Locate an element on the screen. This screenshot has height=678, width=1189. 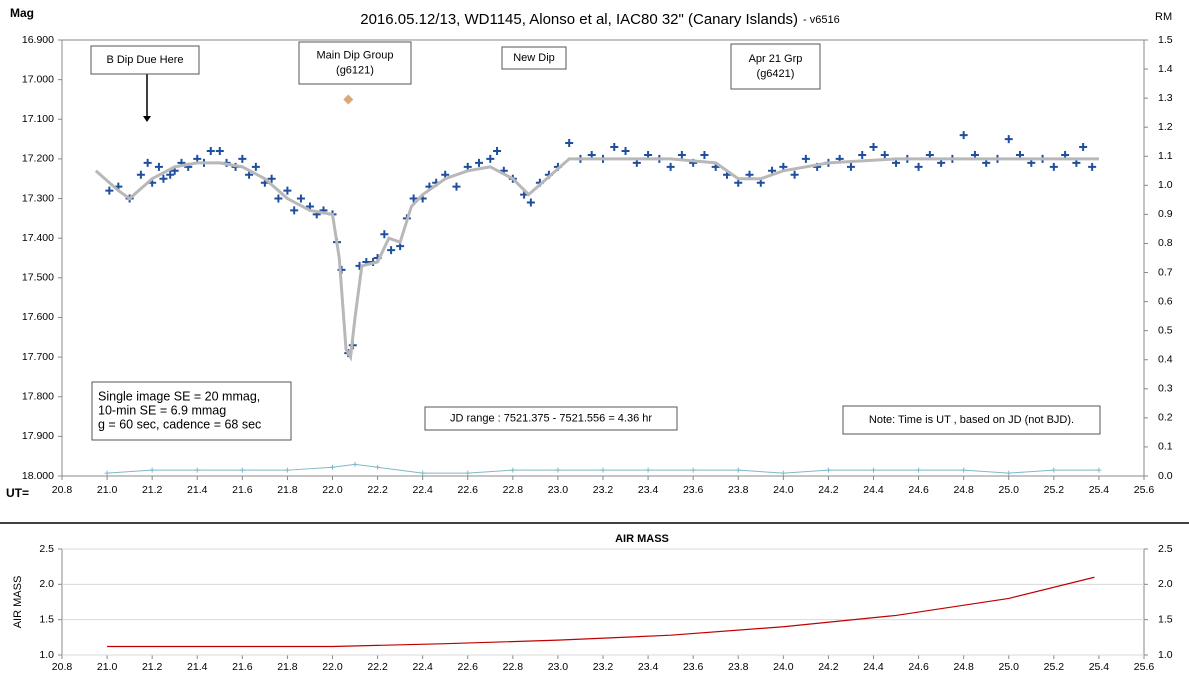
x-tick-label: 25.4 is located at coordinates (1099, 490).